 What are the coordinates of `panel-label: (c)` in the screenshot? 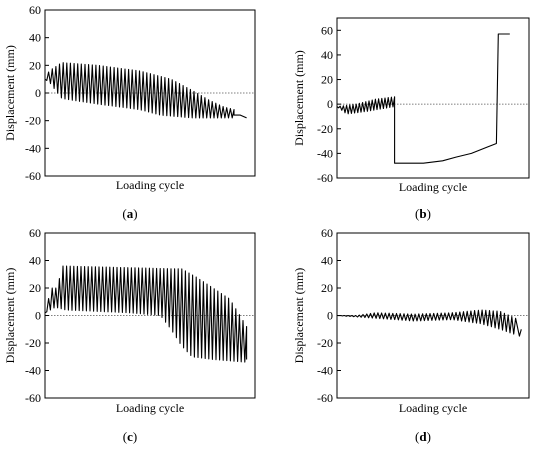 It's located at (130, 436).